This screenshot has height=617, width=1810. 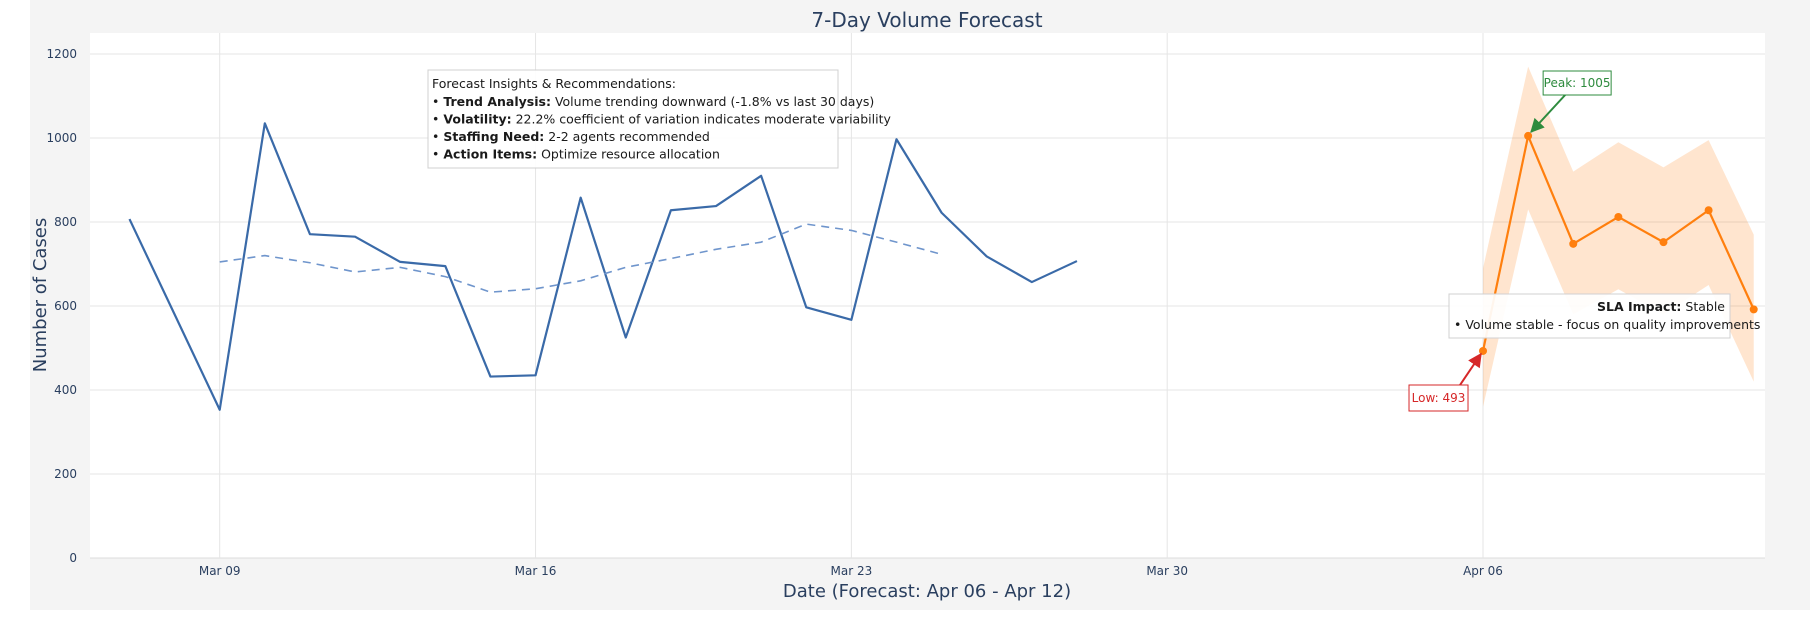 What do you see at coordinates (65, 390) in the screenshot?
I see `y-tick-label: 400` at bounding box center [65, 390].